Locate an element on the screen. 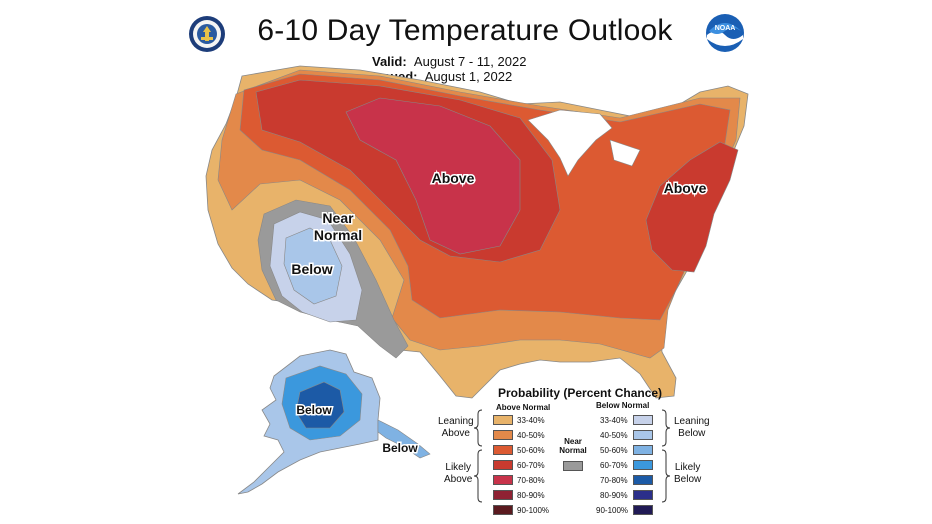 This screenshot has width=932, height=524. zone-above-70-80-central is located at coordinates (433, 176).